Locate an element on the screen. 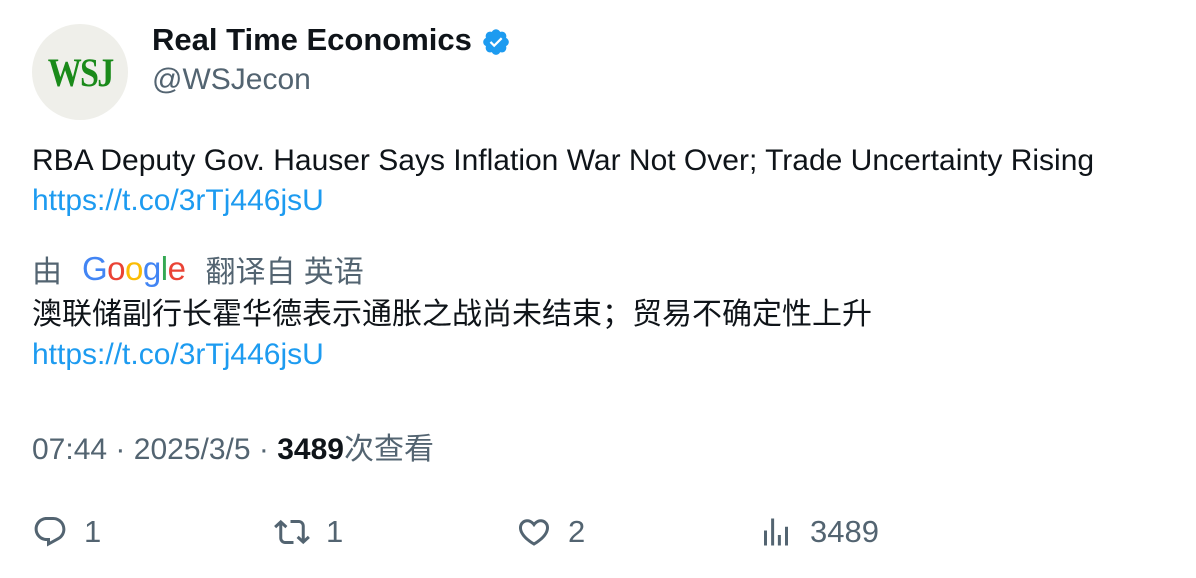  tweet-link: https://t.co/3rTj446jsU is located at coordinates (178, 200).